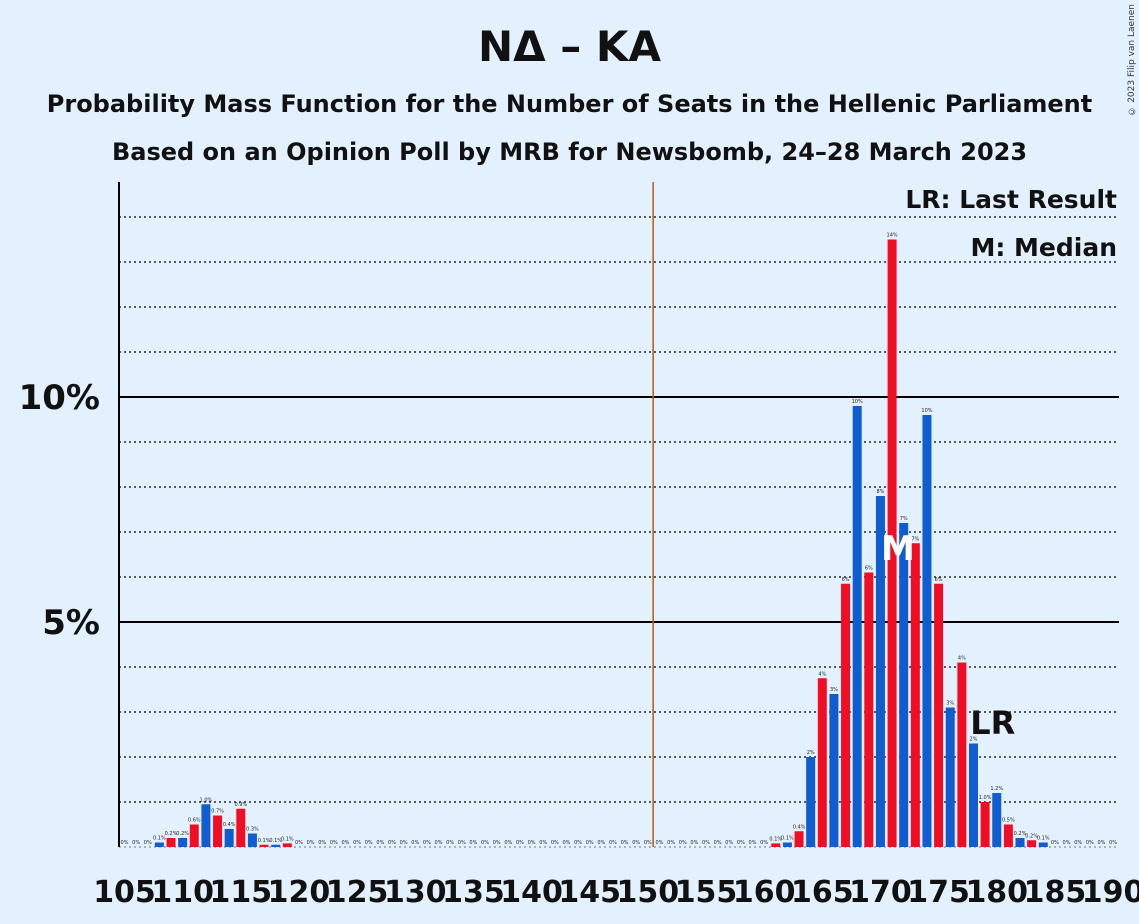 The image size is (1139, 924). What do you see at coordinates (648, 892) in the screenshot?
I see `x-tick-label: 150` at bounding box center [648, 892].